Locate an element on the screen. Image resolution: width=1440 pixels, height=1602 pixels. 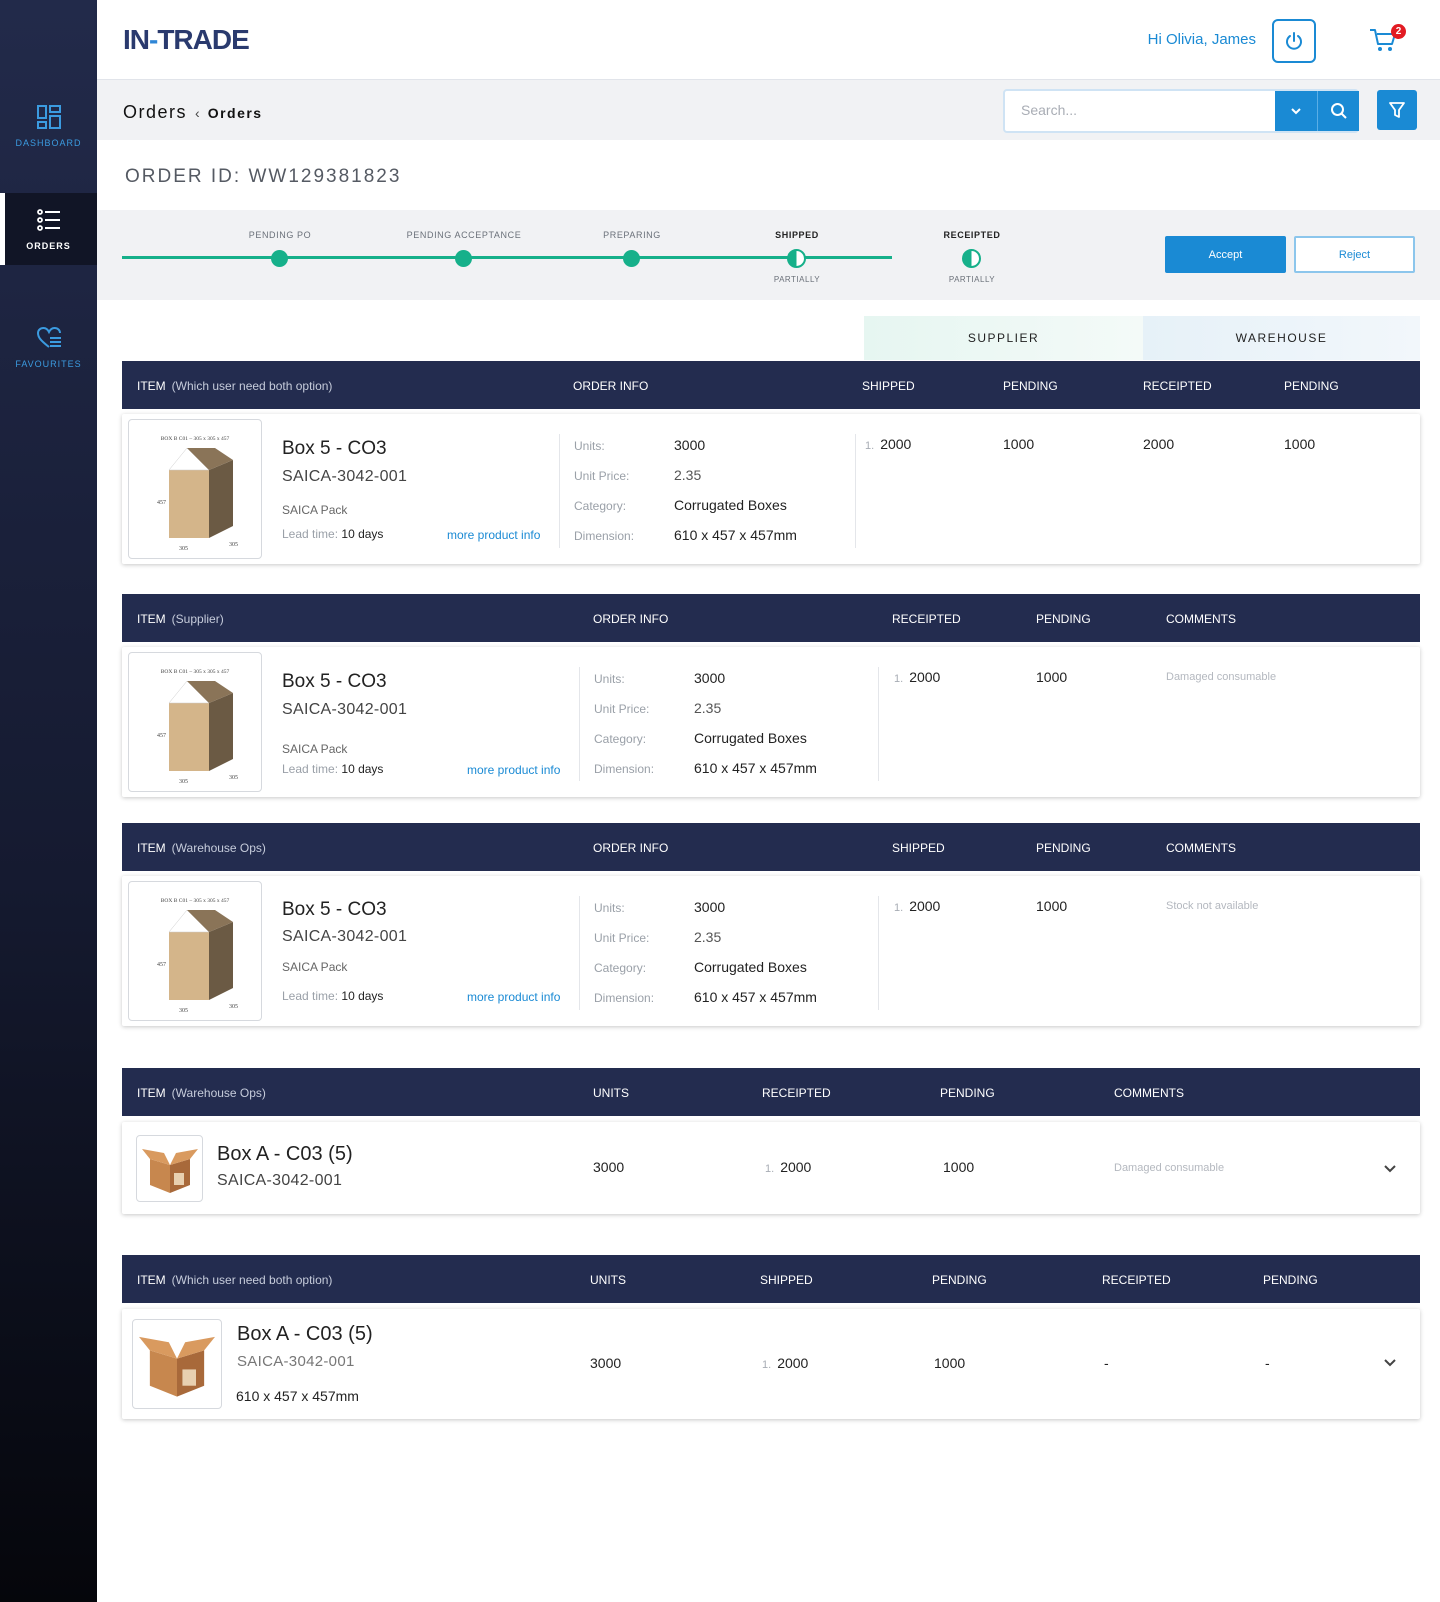
shipped-value: 1. 2000 is located at coordinates (888, 444).